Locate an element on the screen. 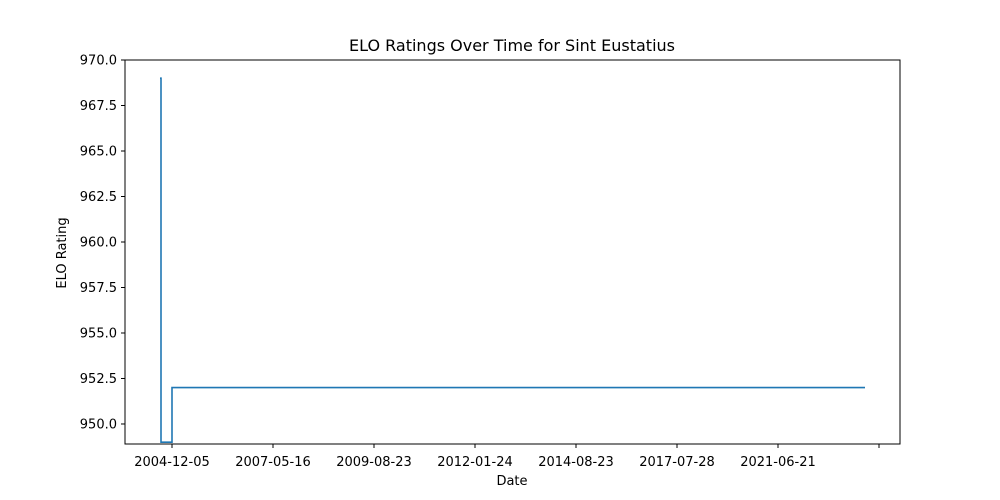 This screenshot has height=500, width=1000. x-tick-label: 2014-08-23 is located at coordinates (576, 462).